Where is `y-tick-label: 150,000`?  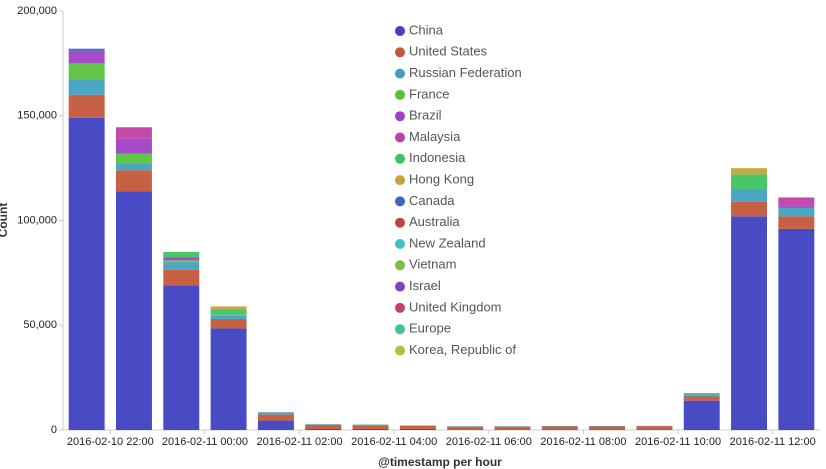 y-tick-label: 150,000 is located at coordinates (37, 116).